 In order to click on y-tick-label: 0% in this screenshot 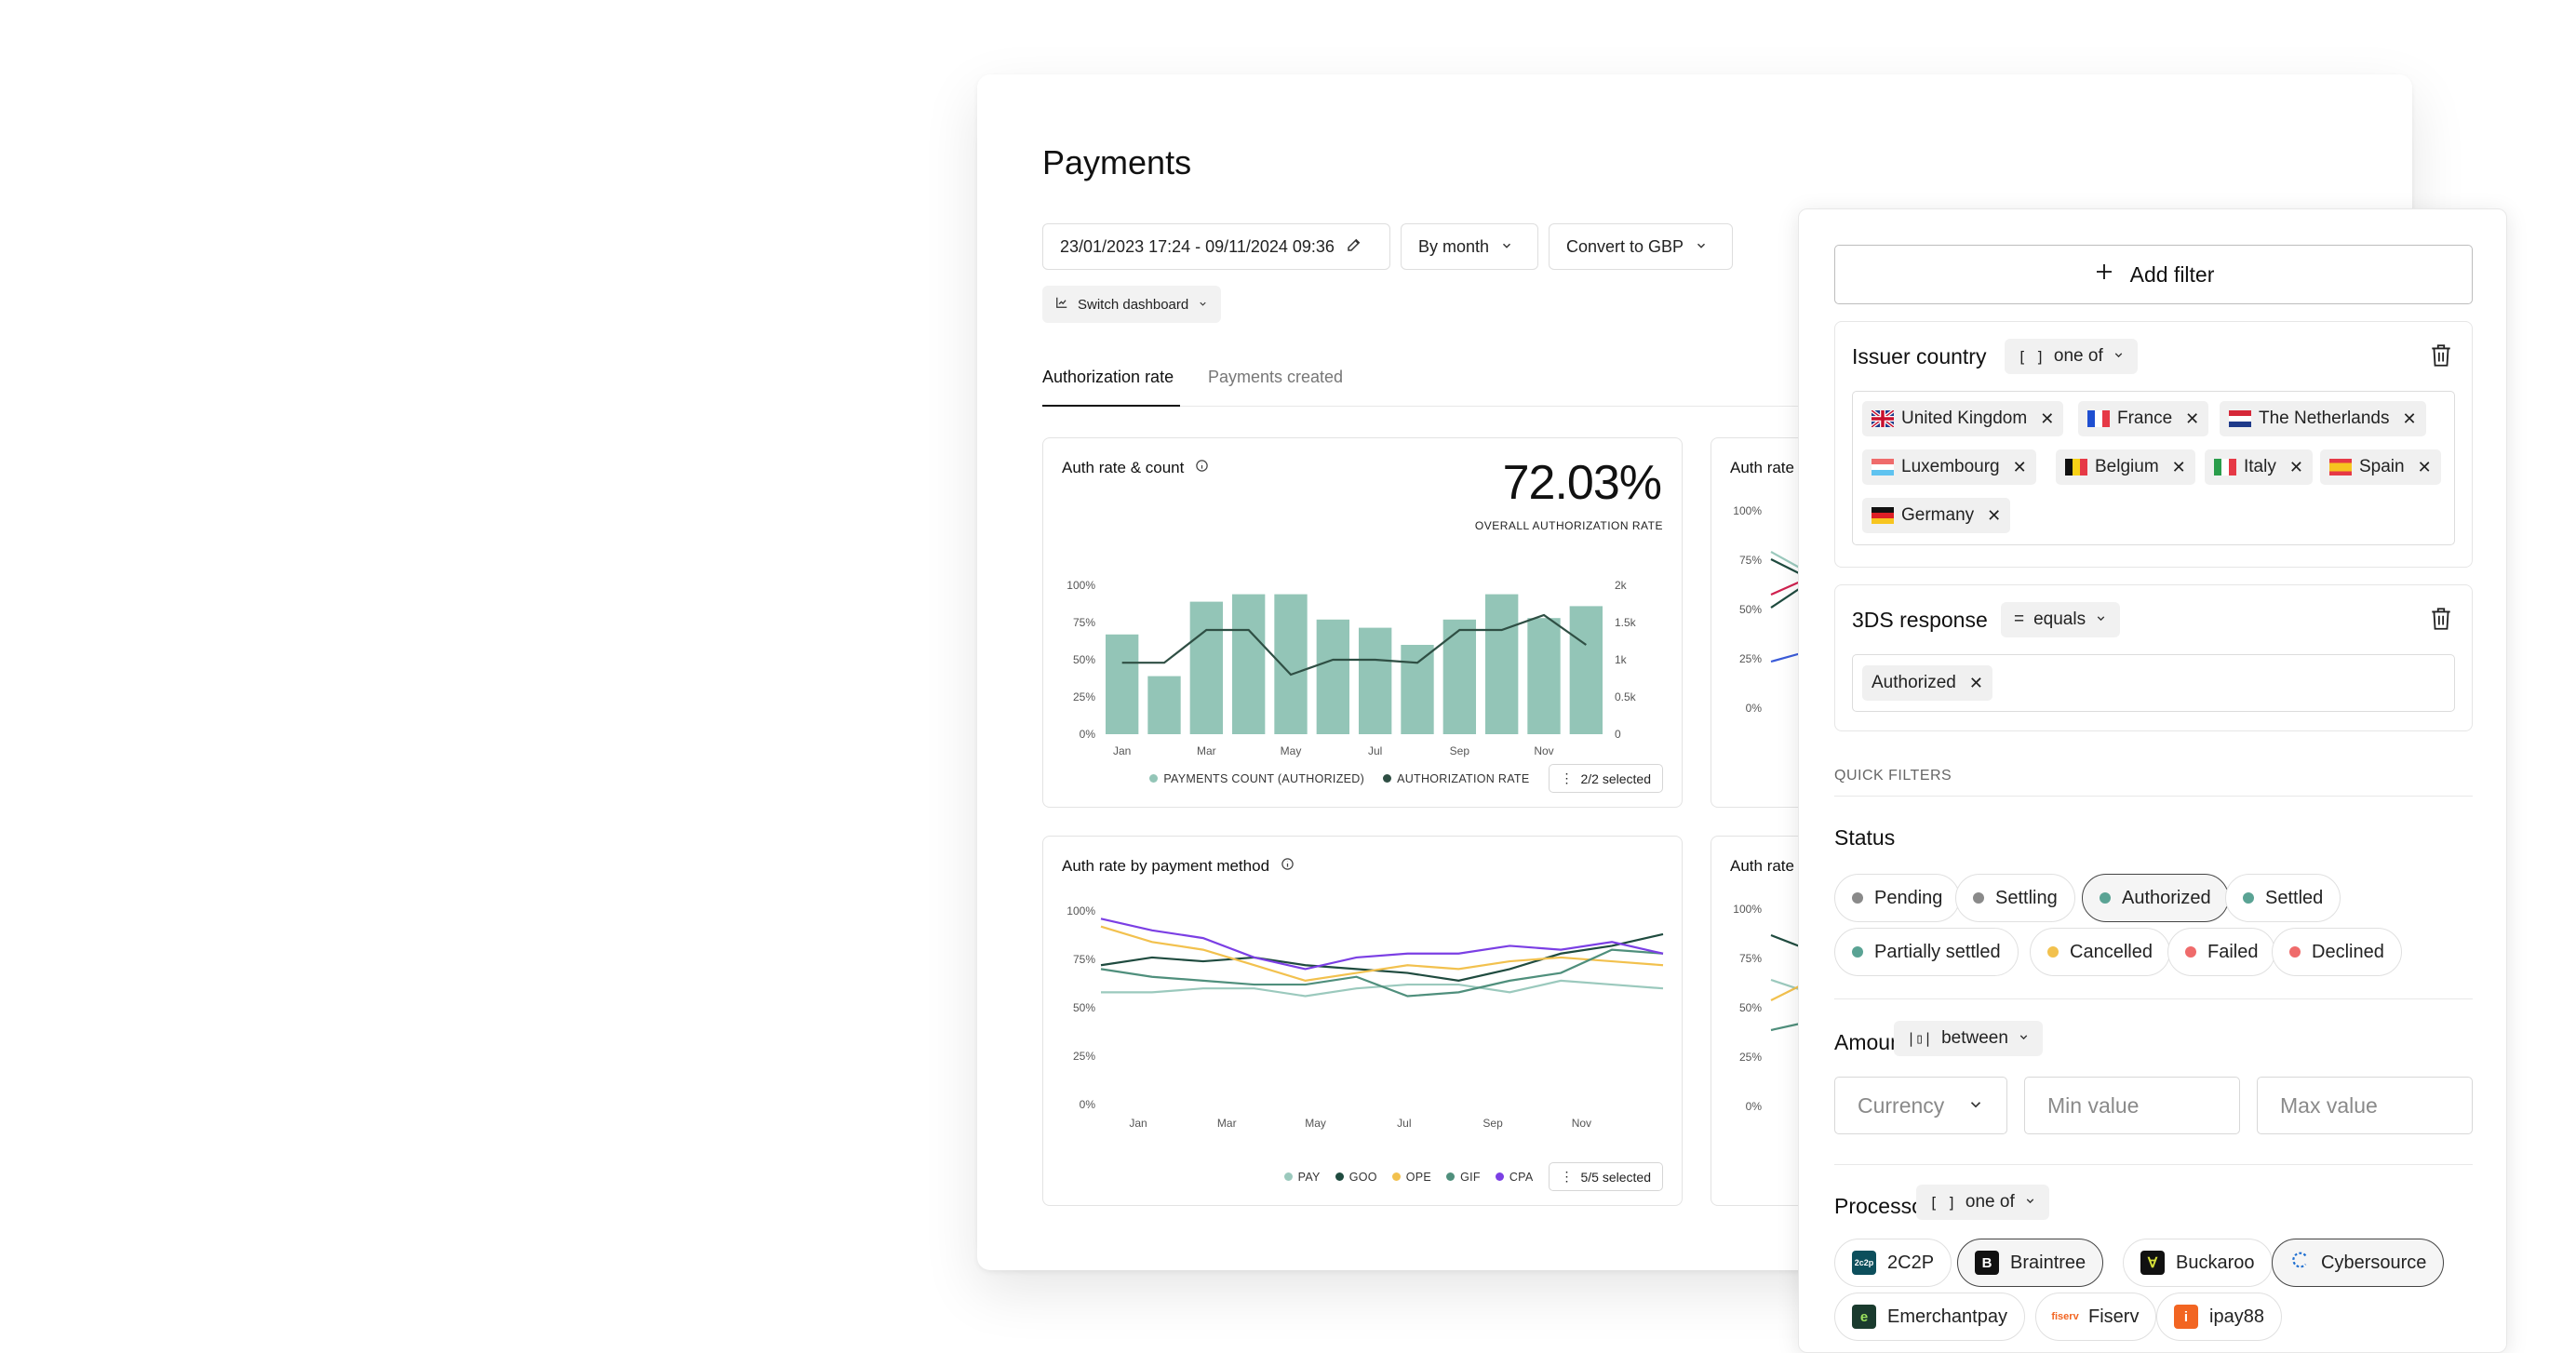, I will do `click(1754, 708)`.